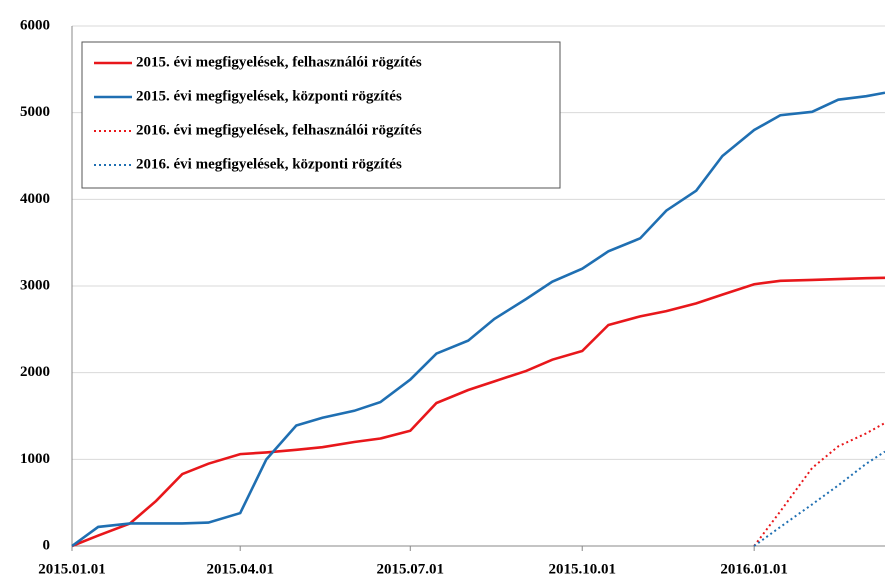 Image resolution: width=885 pixels, height=581 pixels. Describe the element at coordinates (754, 569) in the screenshot. I see `x-tick-label: 2016.01.01` at that location.